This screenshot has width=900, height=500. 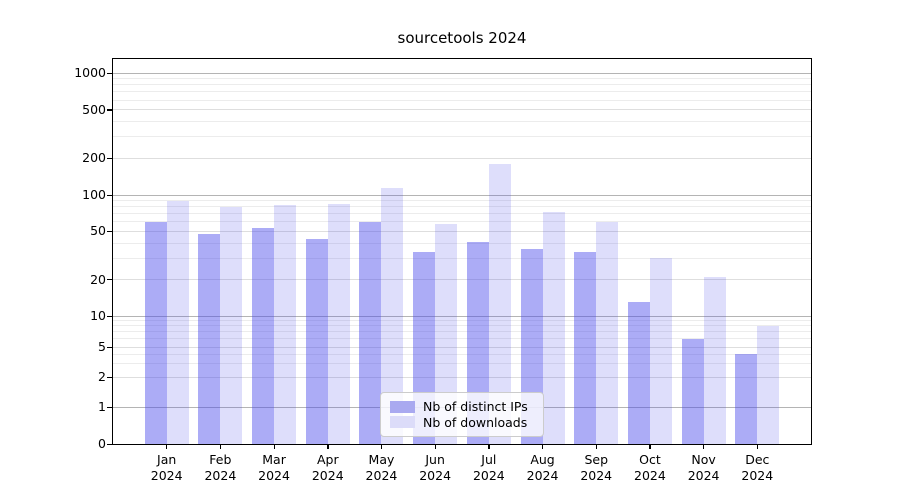 What do you see at coordinates (435, 467) in the screenshot?
I see `x-tick-label-jun: Jun 2024` at bounding box center [435, 467].